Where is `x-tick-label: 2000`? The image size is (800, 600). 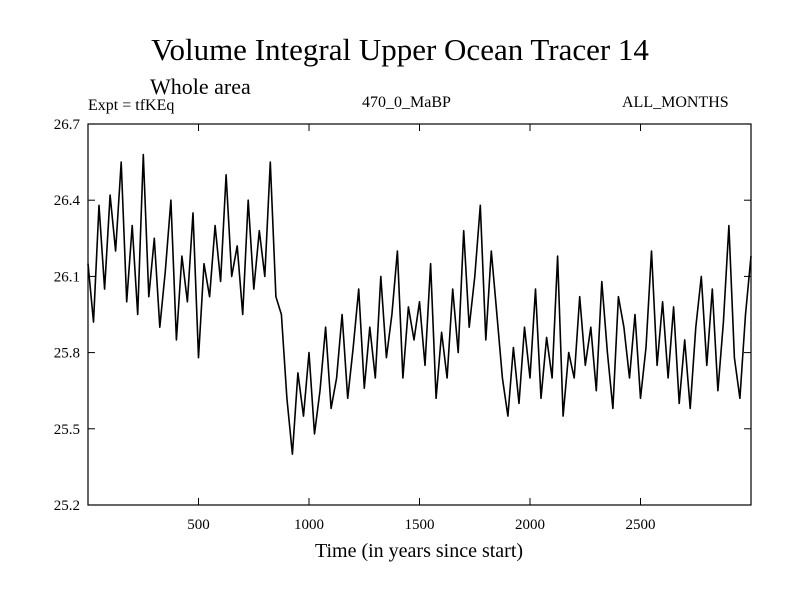
x-tick-label: 2000 is located at coordinates (530, 525).